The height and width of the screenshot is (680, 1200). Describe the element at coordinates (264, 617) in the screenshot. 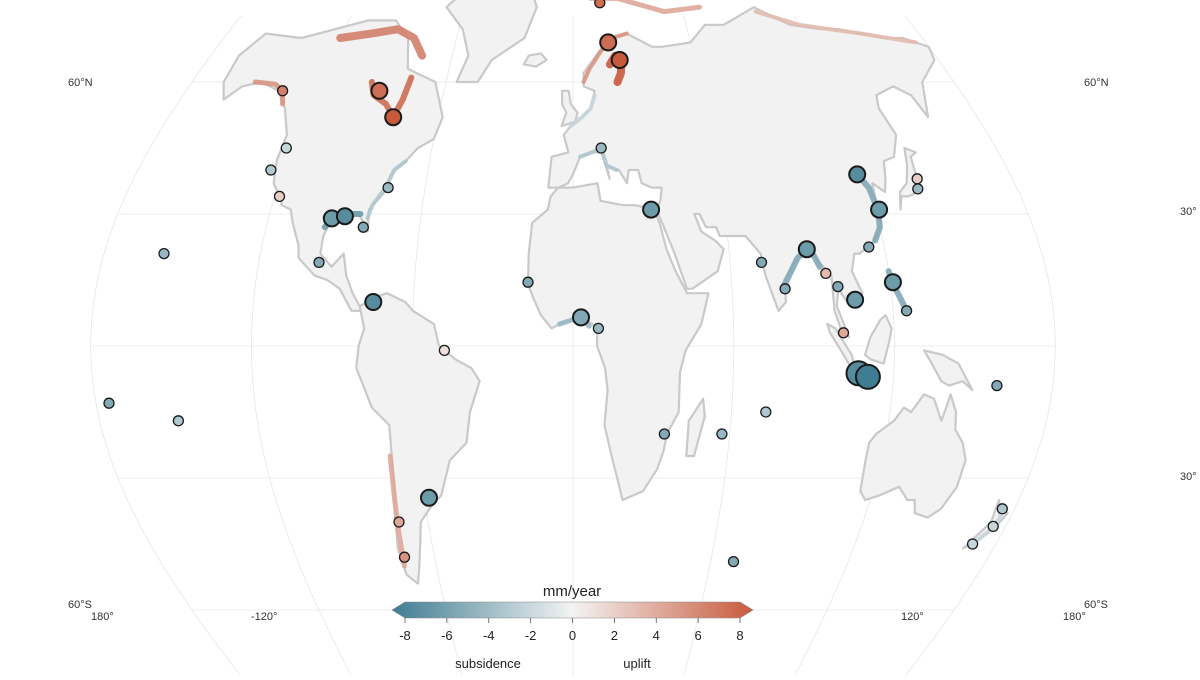

I see `lon-label-minus120: -120°` at that location.